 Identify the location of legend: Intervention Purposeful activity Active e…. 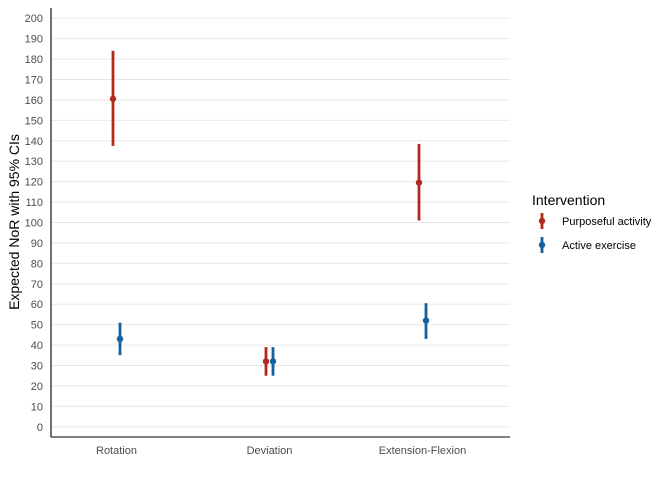
(592, 222).